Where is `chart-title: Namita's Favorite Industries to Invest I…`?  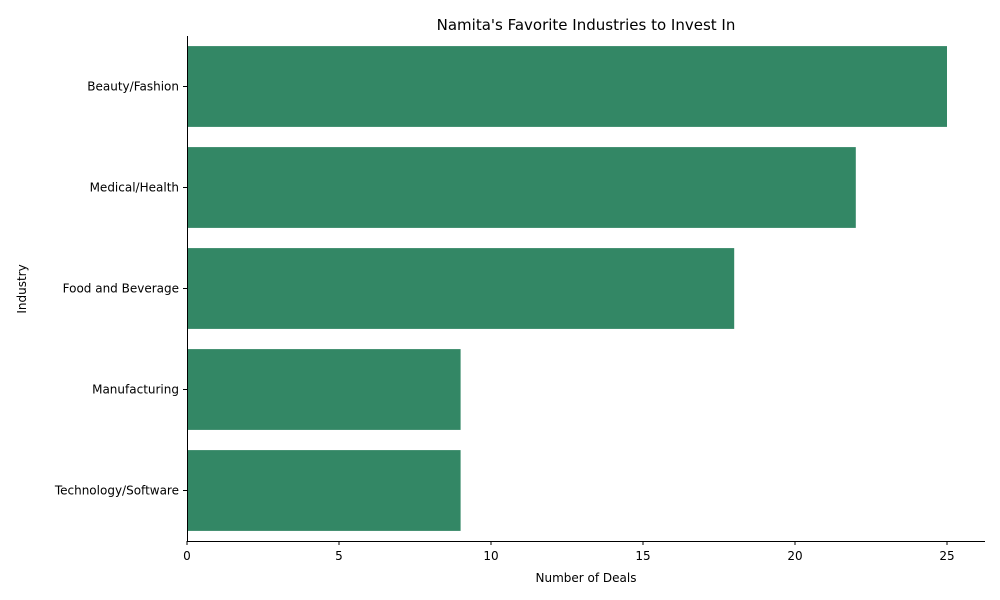 chart-title: Namita's Favorite Industries to Invest I… is located at coordinates (586, 25).